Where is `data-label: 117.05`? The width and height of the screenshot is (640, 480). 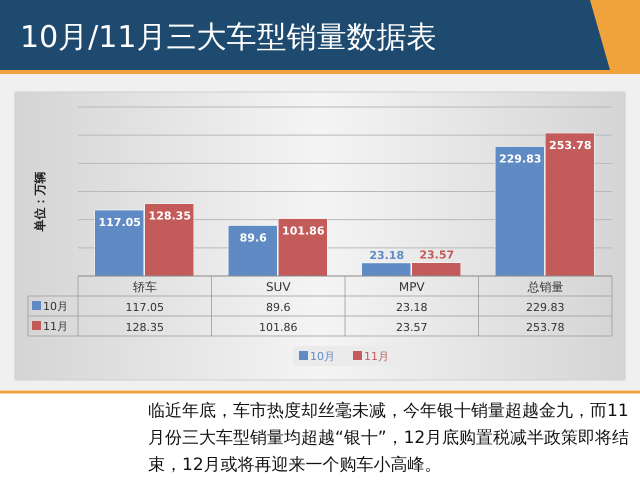
data-label: 117.05 is located at coordinates (119, 223).